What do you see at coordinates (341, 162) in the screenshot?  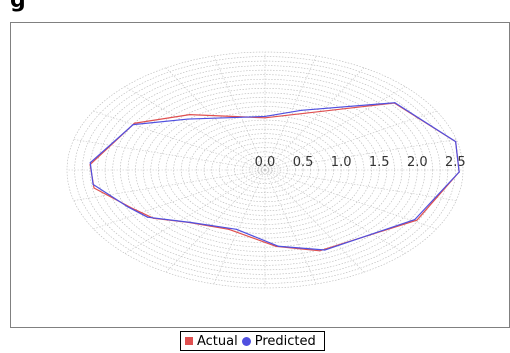 I see `radial-tick-label: 1.0` at bounding box center [341, 162].